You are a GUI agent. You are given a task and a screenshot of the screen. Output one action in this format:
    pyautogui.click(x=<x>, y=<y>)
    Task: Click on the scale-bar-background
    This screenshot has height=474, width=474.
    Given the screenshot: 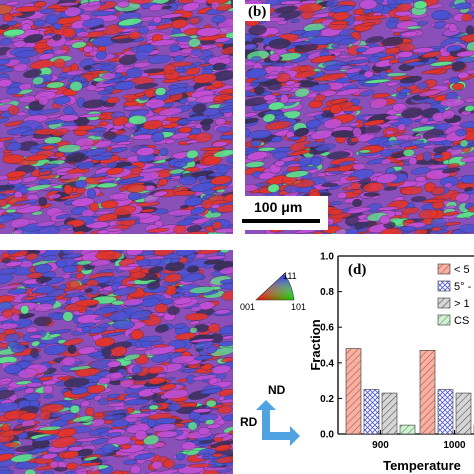 What is the action you would take?
    pyautogui.click(x=282, y=213)
    